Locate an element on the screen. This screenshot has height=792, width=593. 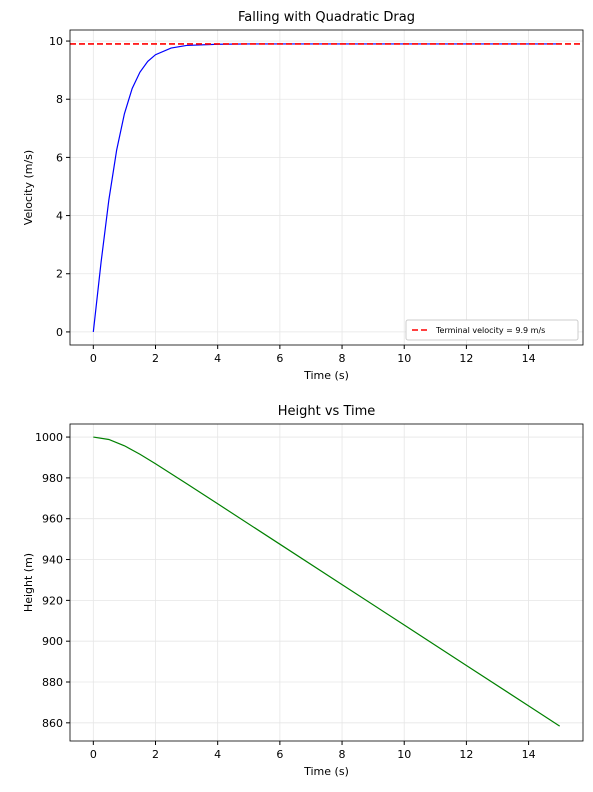
y-tick-label: 1000 is located at coordinates (49, 437).